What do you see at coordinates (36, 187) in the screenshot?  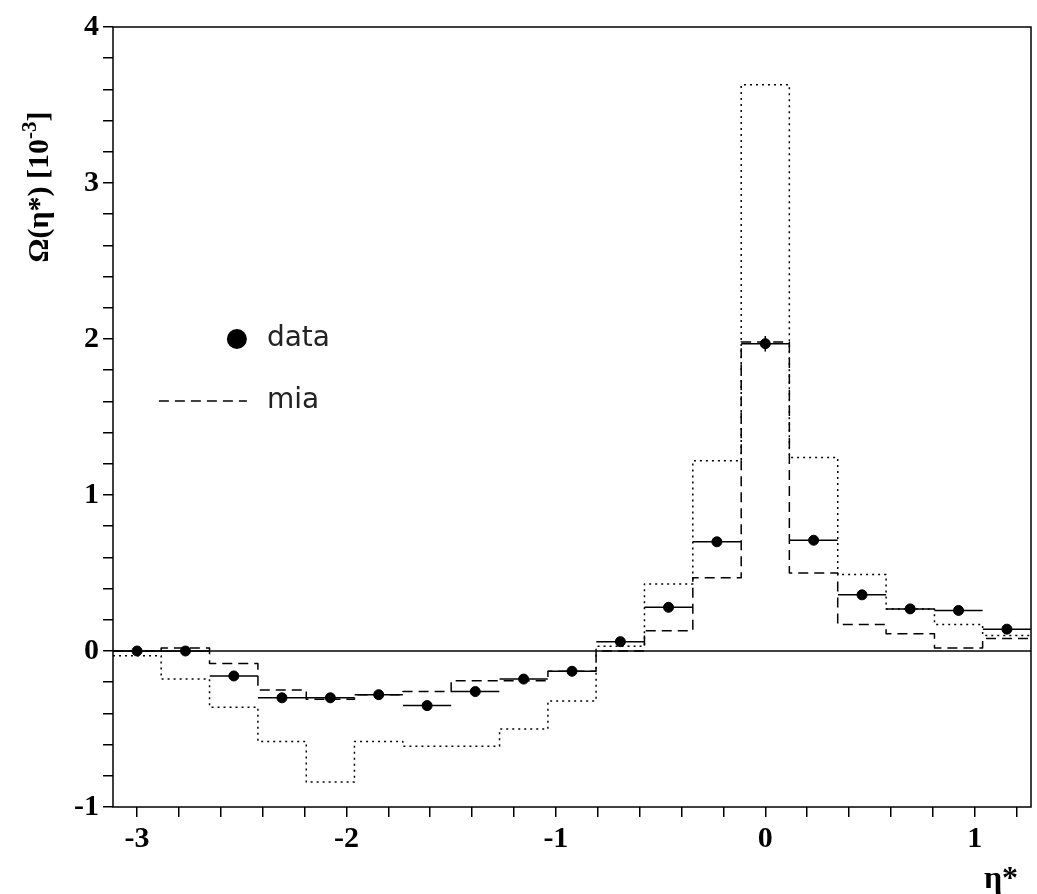 I see `y-axis-title: Ω(η*) [10-3]` at bounding box center [36, 187].